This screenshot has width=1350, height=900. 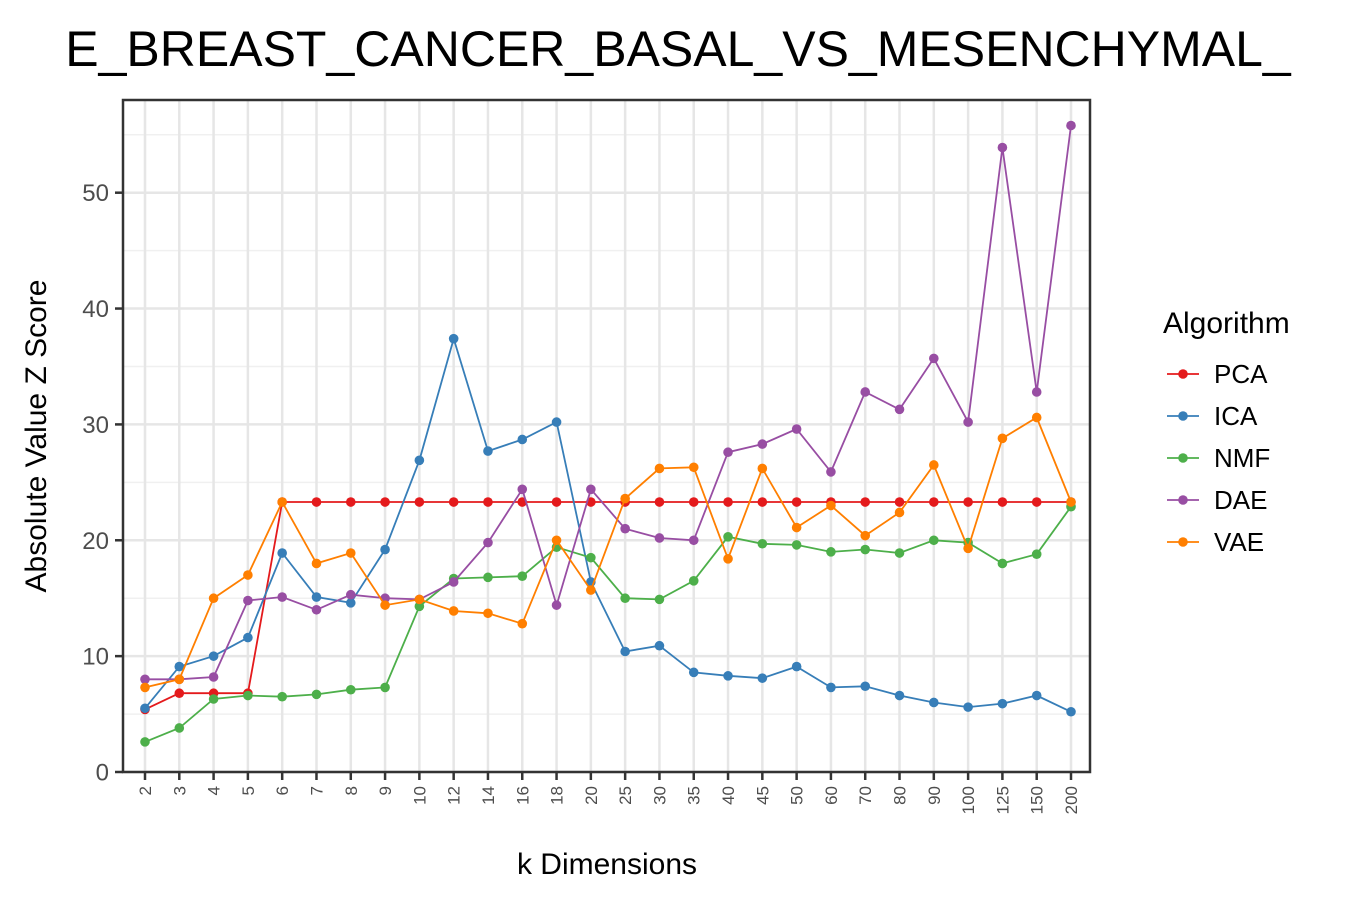 What do you see at coordinates (419, 795) in the screenshot?
I see `x-tick-label: 10` at bounding box center [419, 795].